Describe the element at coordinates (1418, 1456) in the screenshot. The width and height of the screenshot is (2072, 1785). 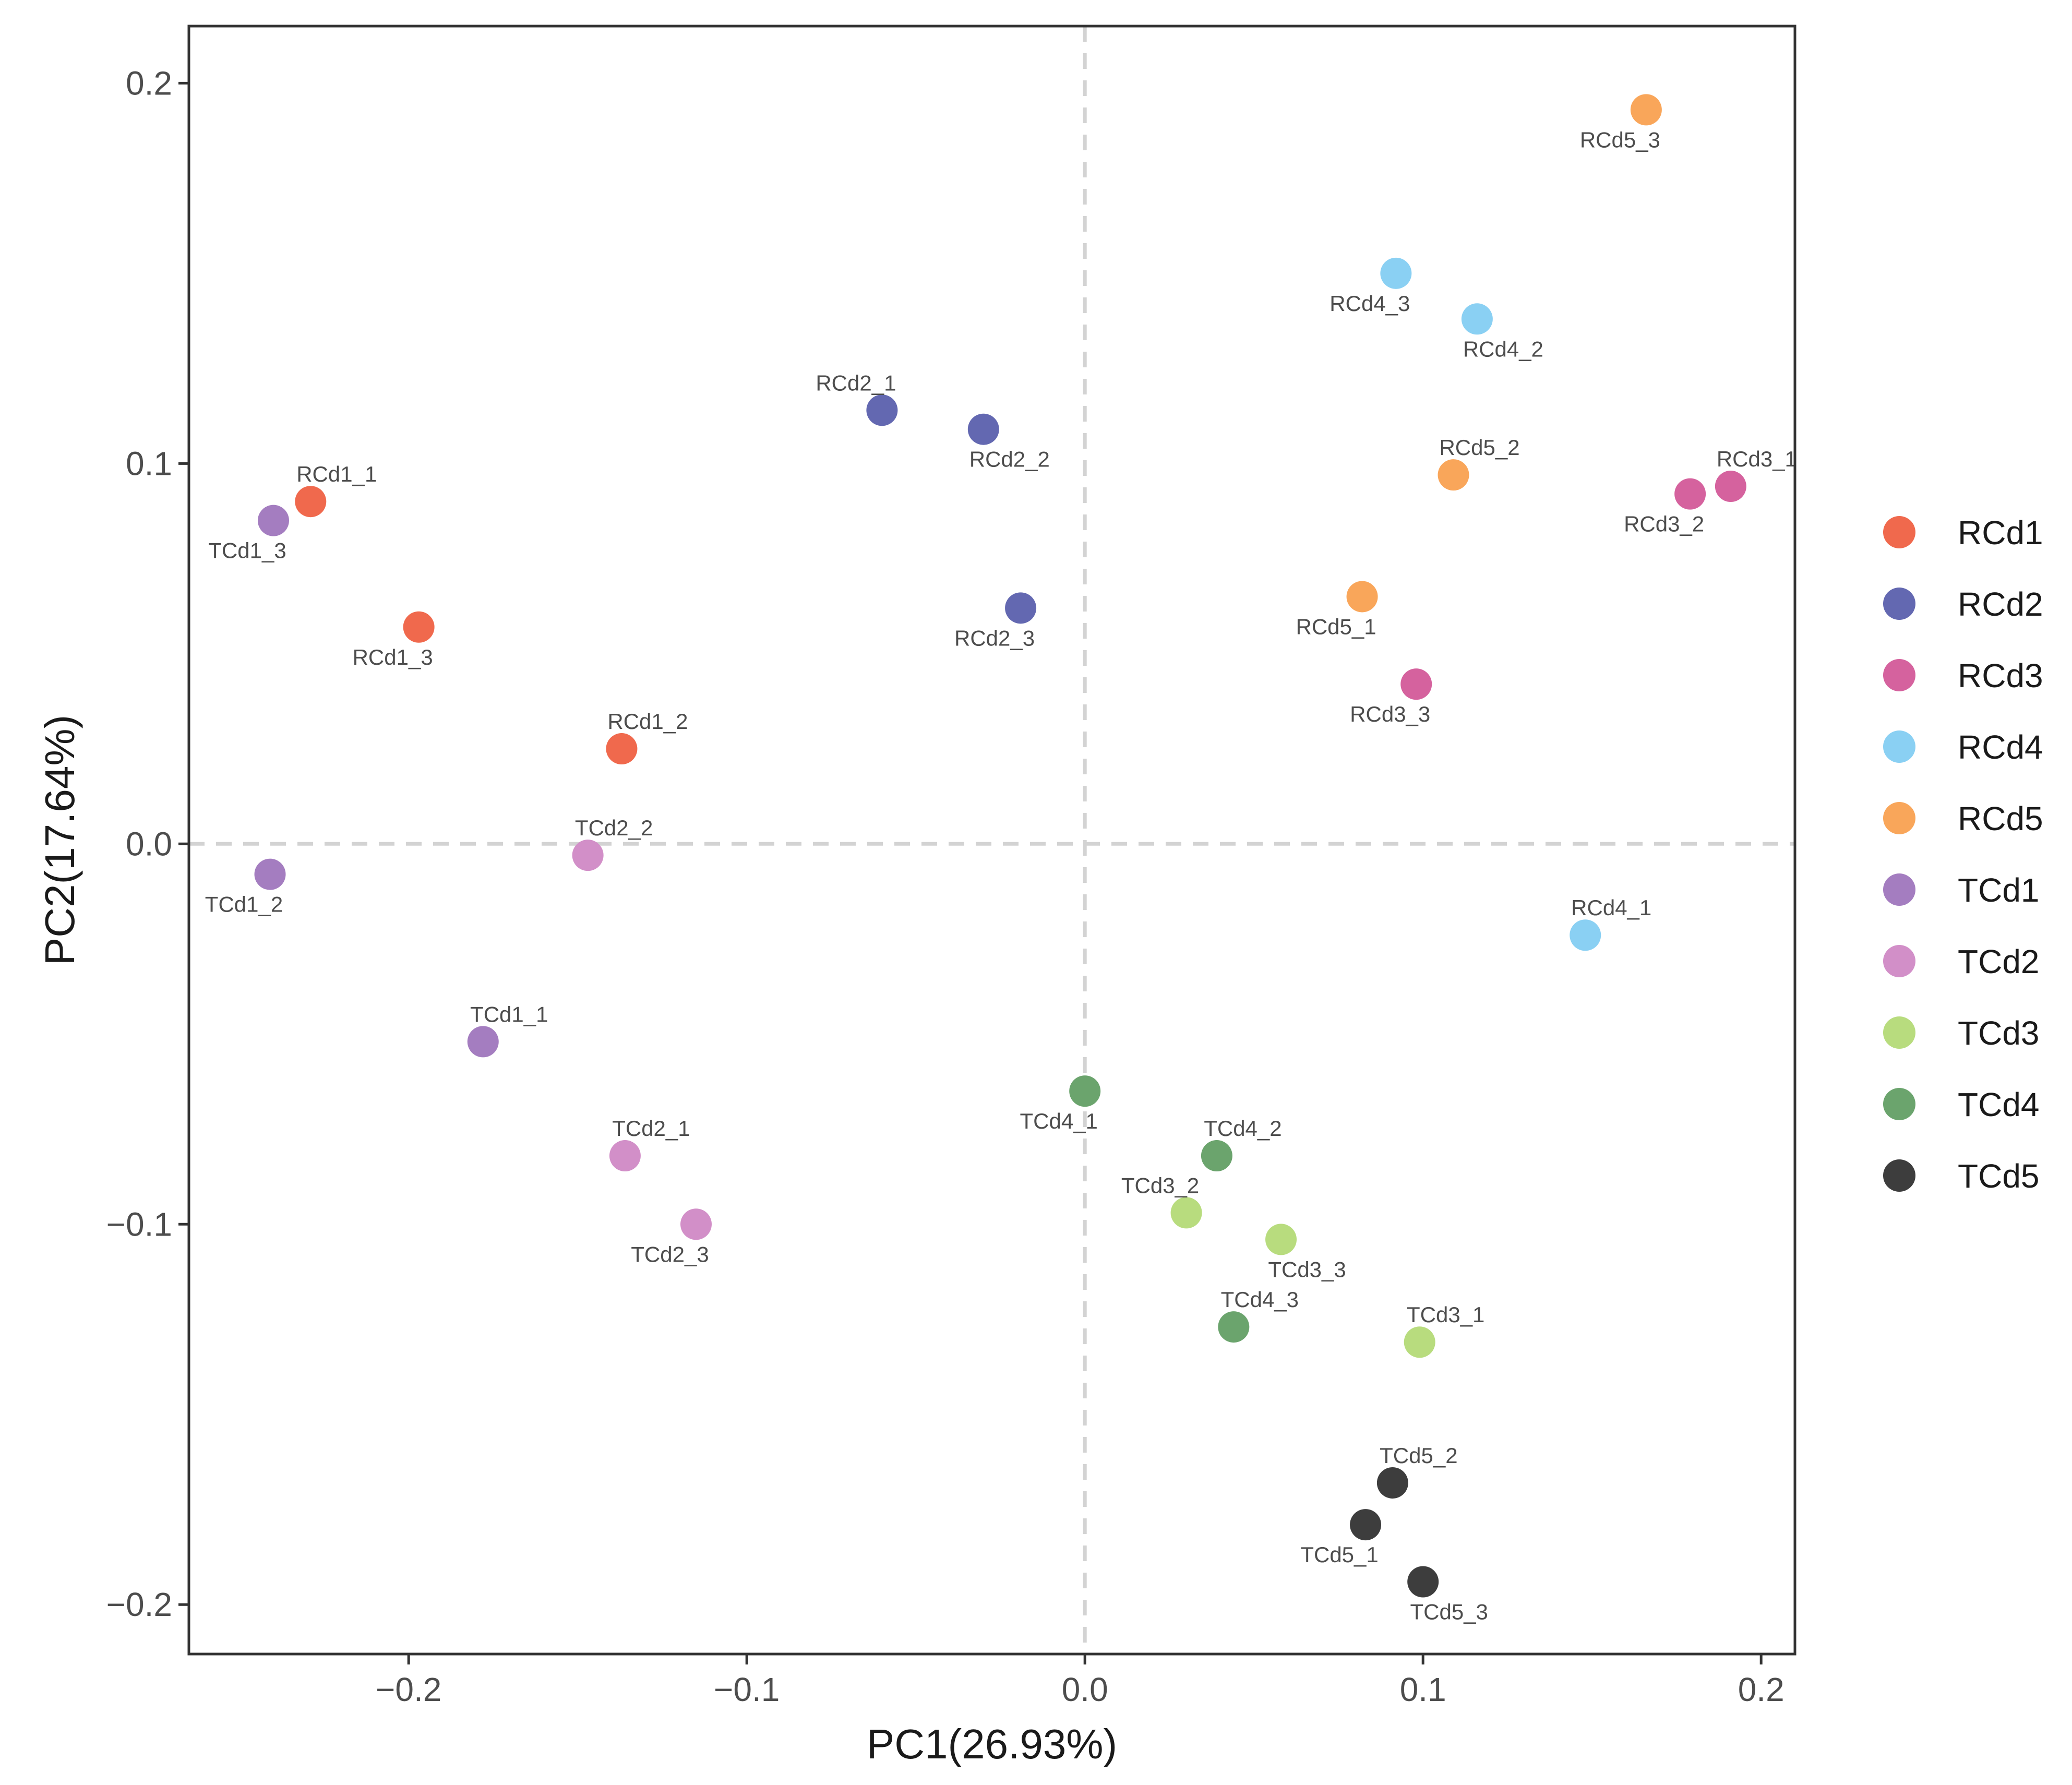
I see `point-label: TCd5_2` at that location.